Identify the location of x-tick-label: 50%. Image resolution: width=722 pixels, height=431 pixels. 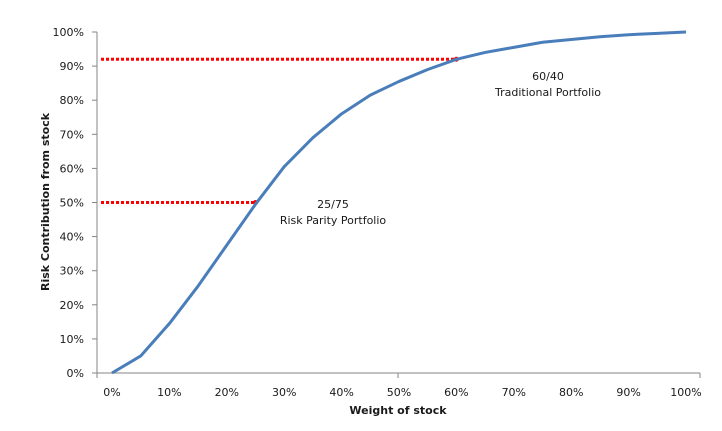
(399, 392).